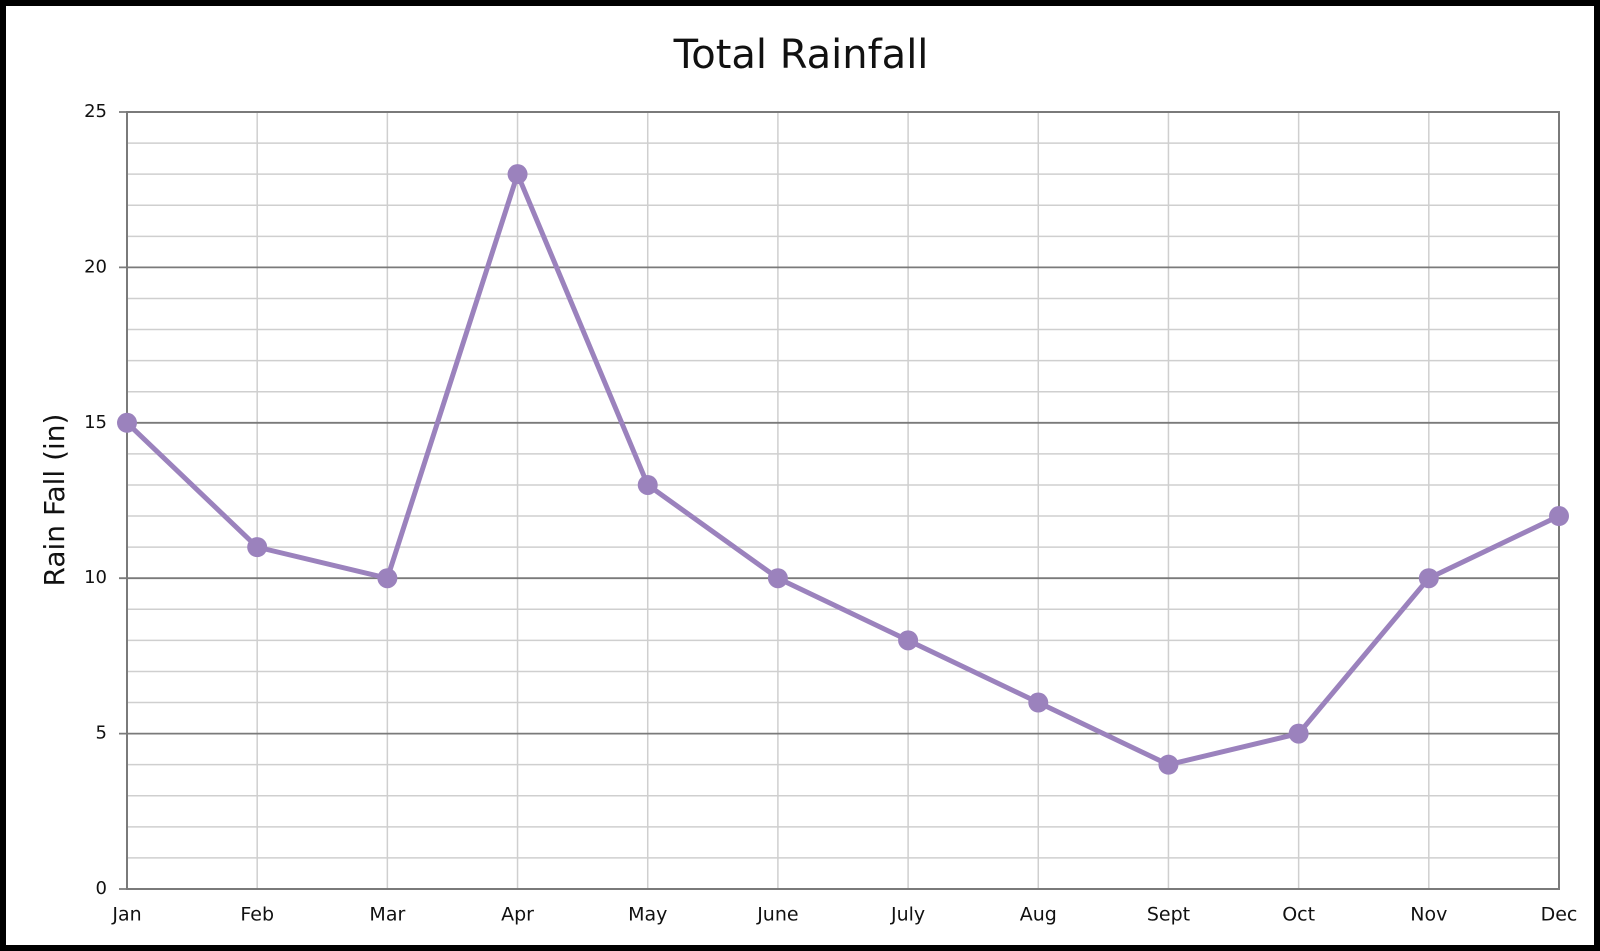 The image size is (1600, 951). Describe the element at coordinates (777, 915) in the screenshot. I see `x-tick-label: June` at that location.